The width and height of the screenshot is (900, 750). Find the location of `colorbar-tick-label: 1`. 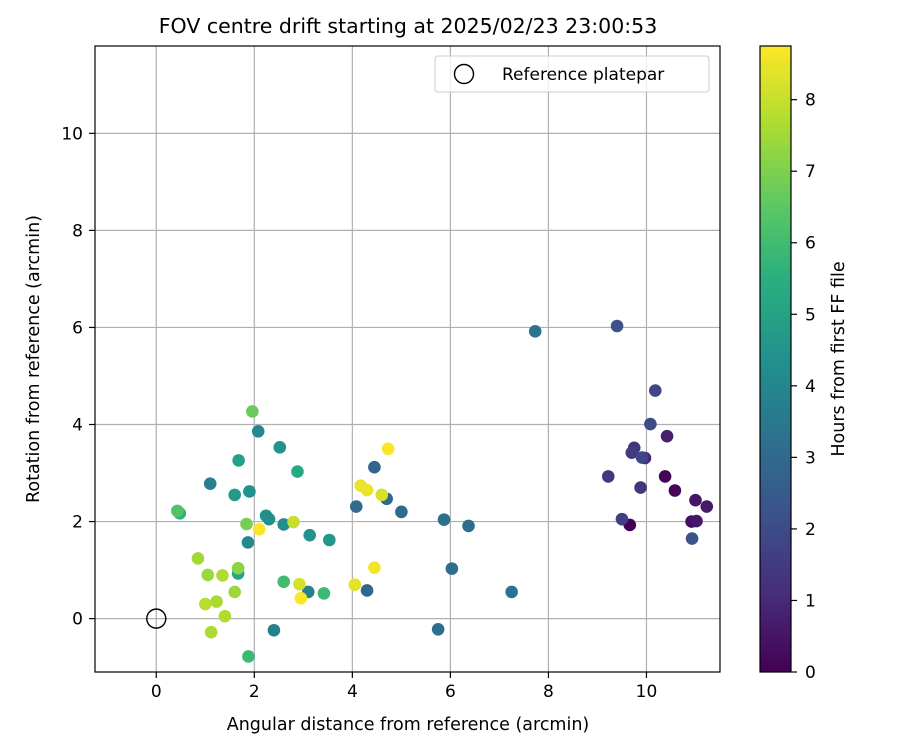

colorbar-tick-label: 1 is located at coordinates (810, 601).